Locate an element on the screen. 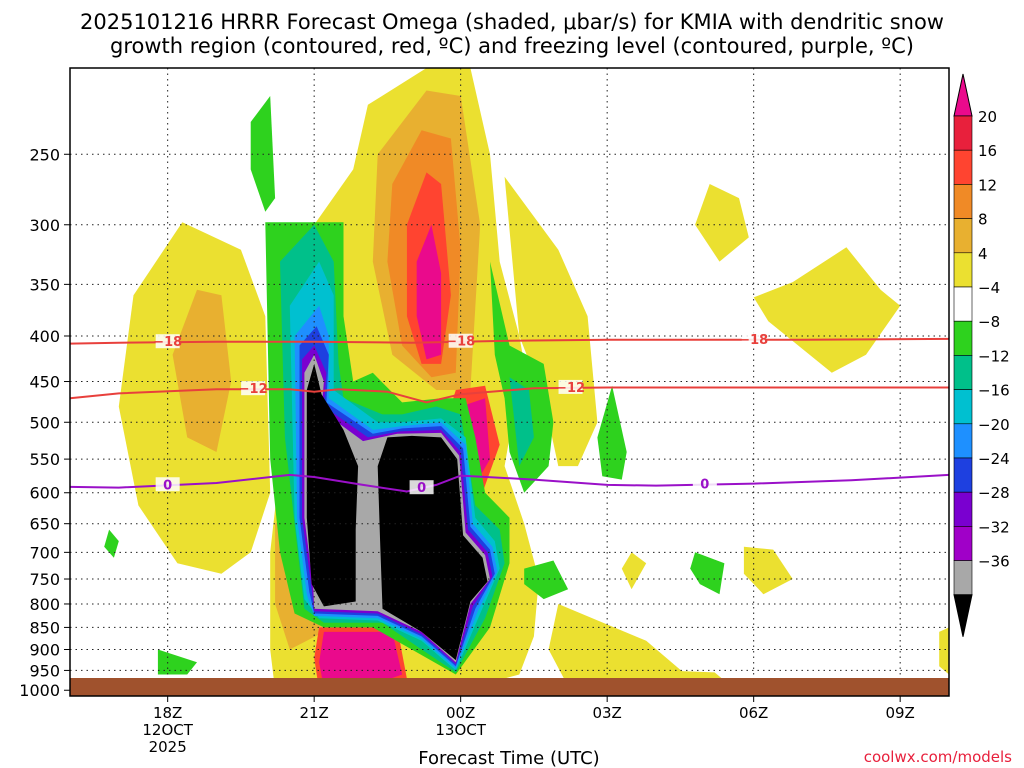 This screenshot has height=768, width=1024. y-tick-label-250: 250 is located at coordinates (44, 154).